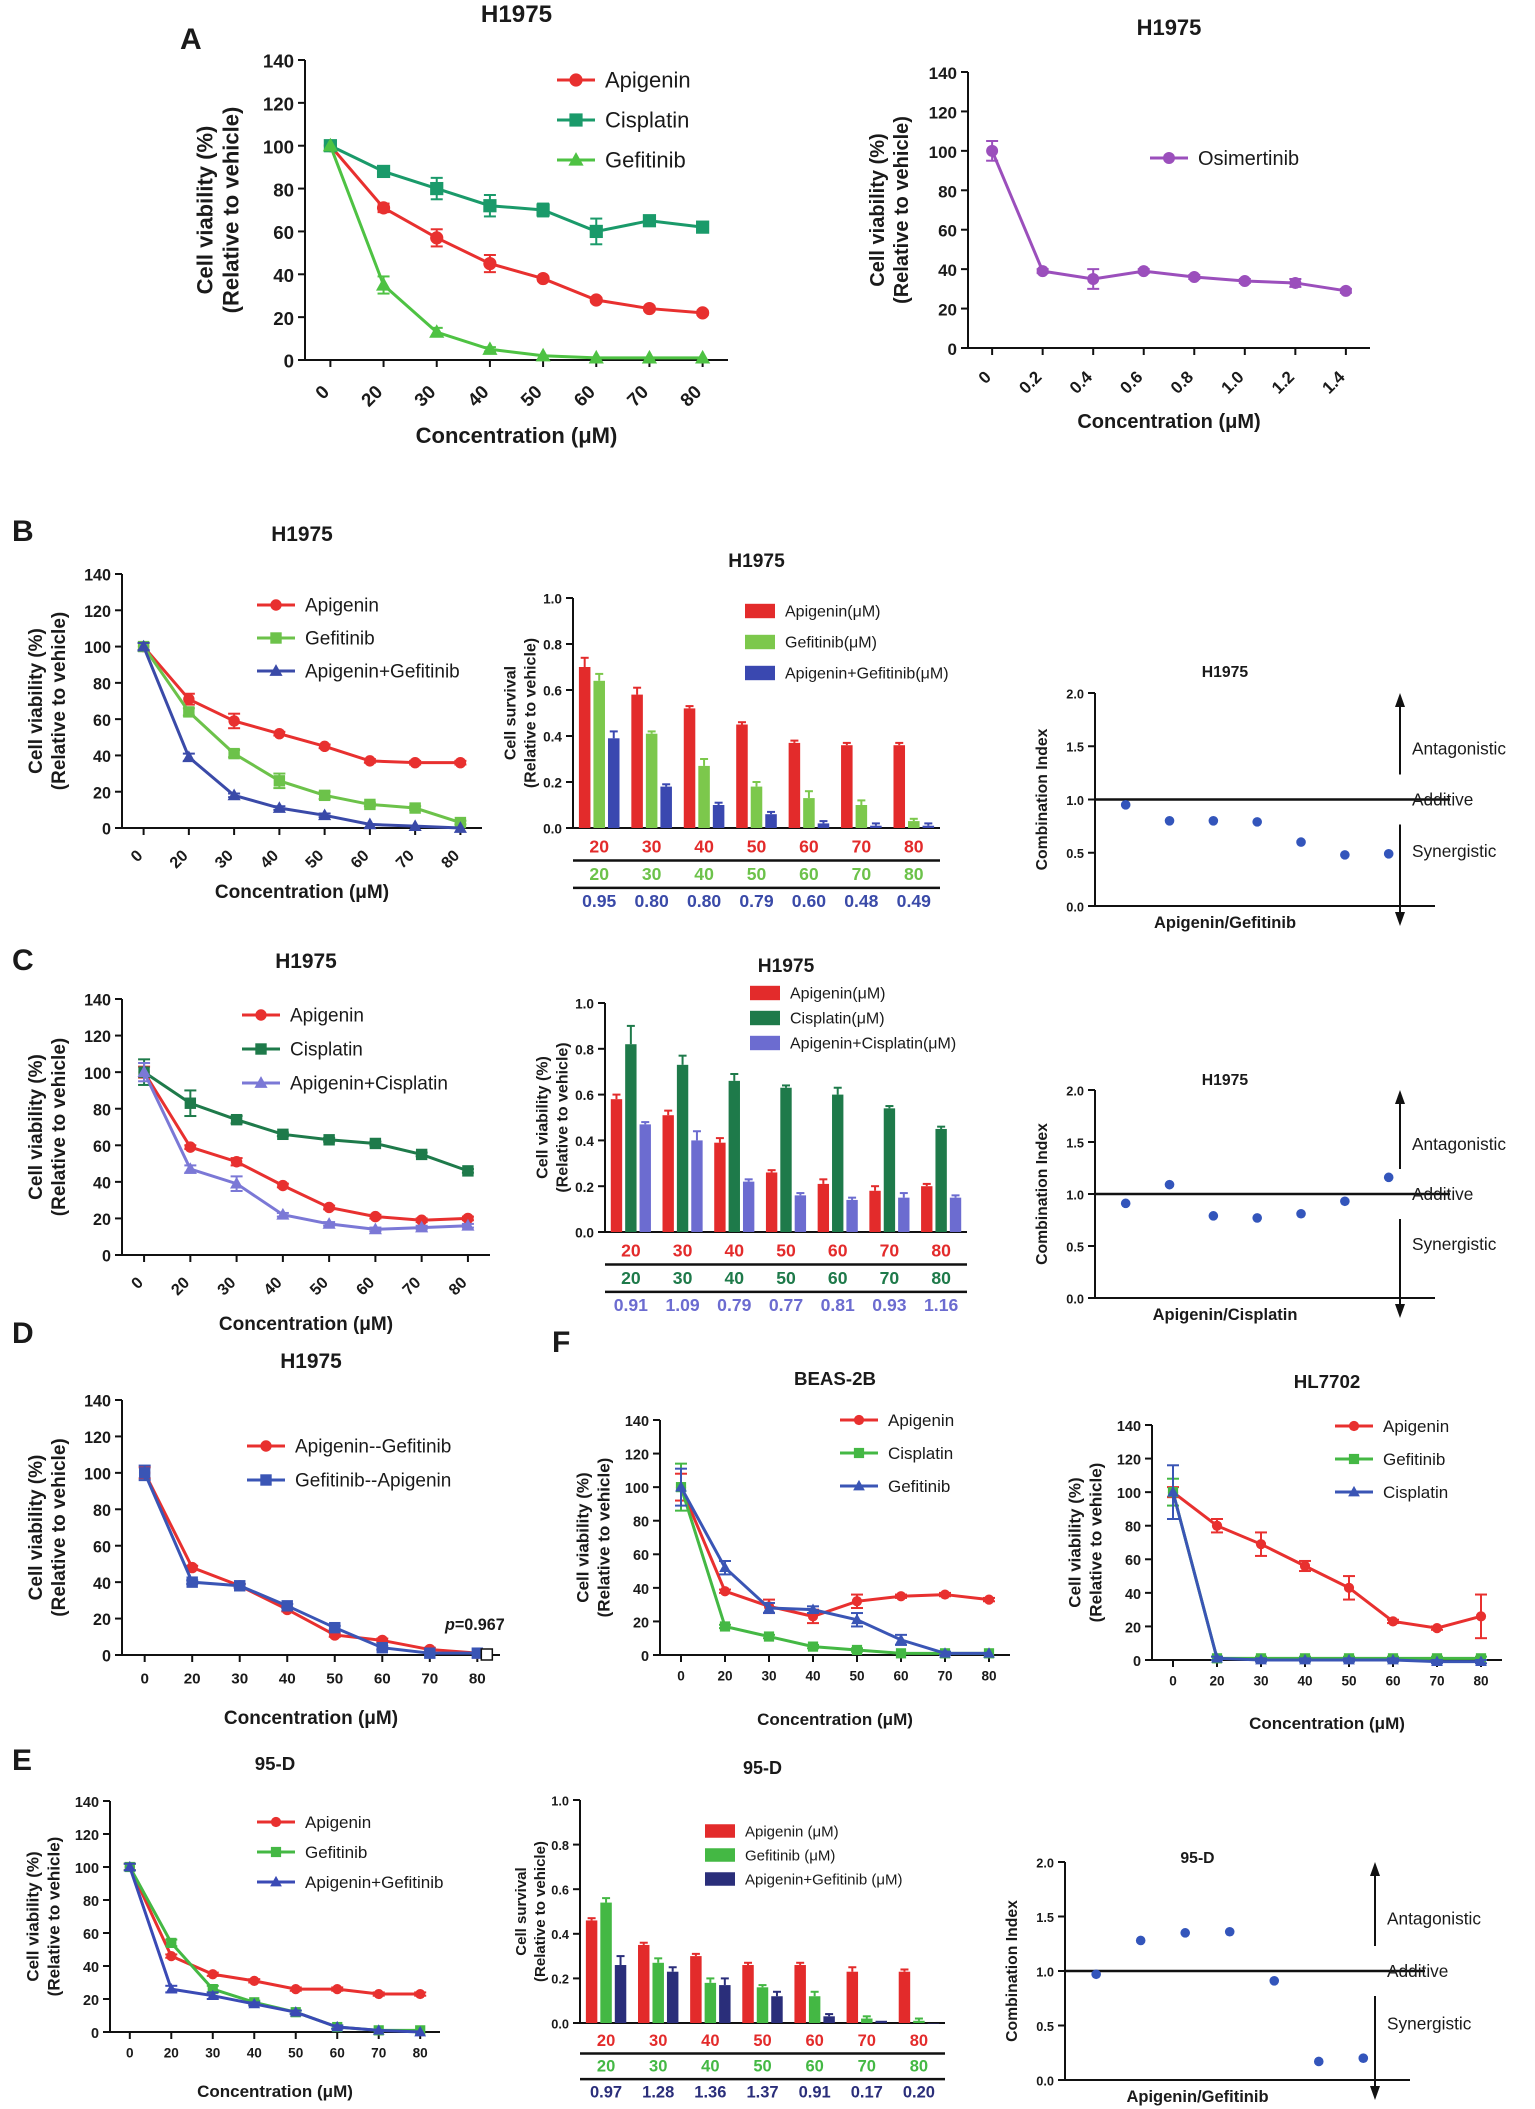 The image size is (1535, 2109). Describe the element at coordinates (837, 1019) in the screenshot. I see `legend-label: Cisplatin(μM)` at that location.